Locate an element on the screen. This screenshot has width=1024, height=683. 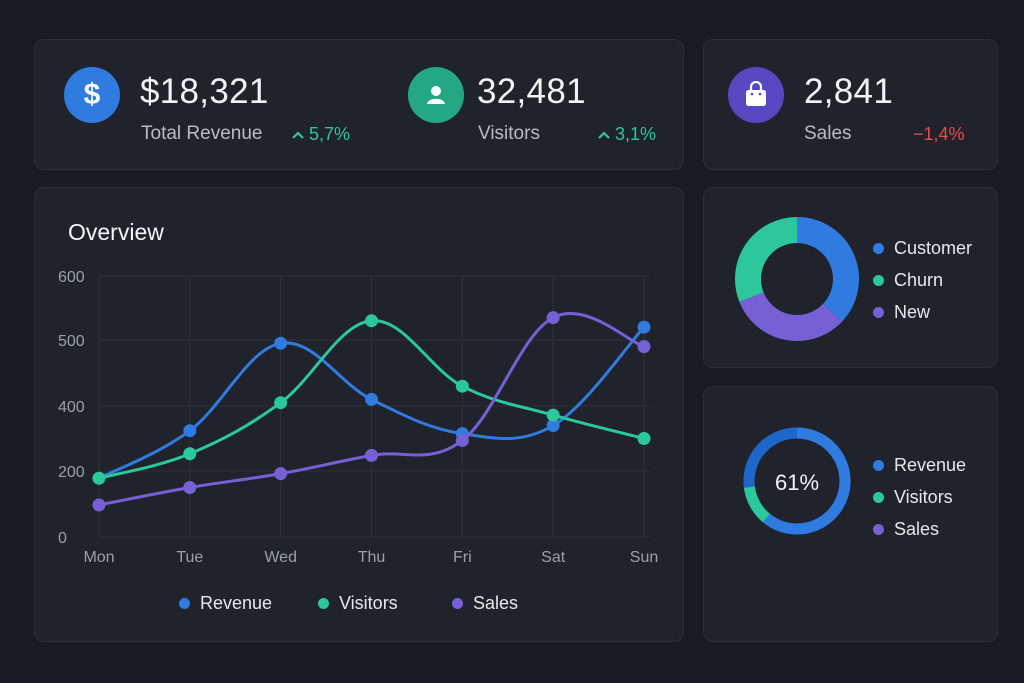
legend-ring-visitors: Visitors is located at coordinates (913, 497).